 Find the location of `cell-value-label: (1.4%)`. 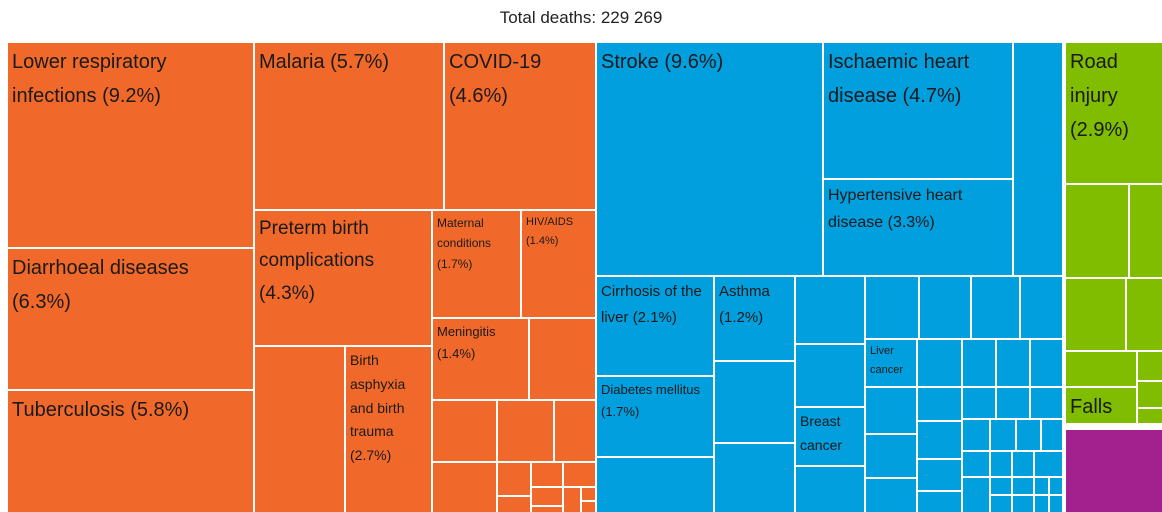

cell-value-label: (1.4%) is located at coordinates (542, 240).